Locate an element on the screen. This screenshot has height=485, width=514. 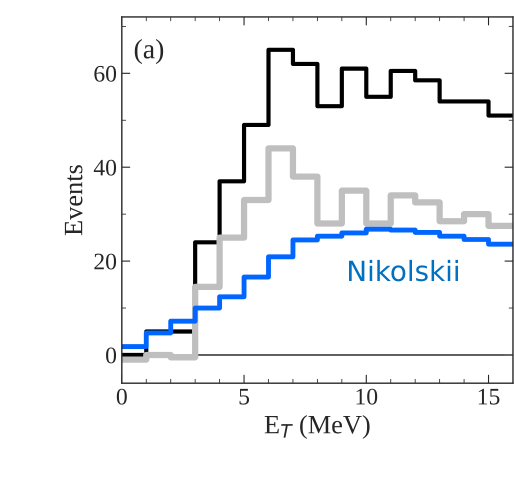
annotation: (a) is located at coordinates (149, 51).